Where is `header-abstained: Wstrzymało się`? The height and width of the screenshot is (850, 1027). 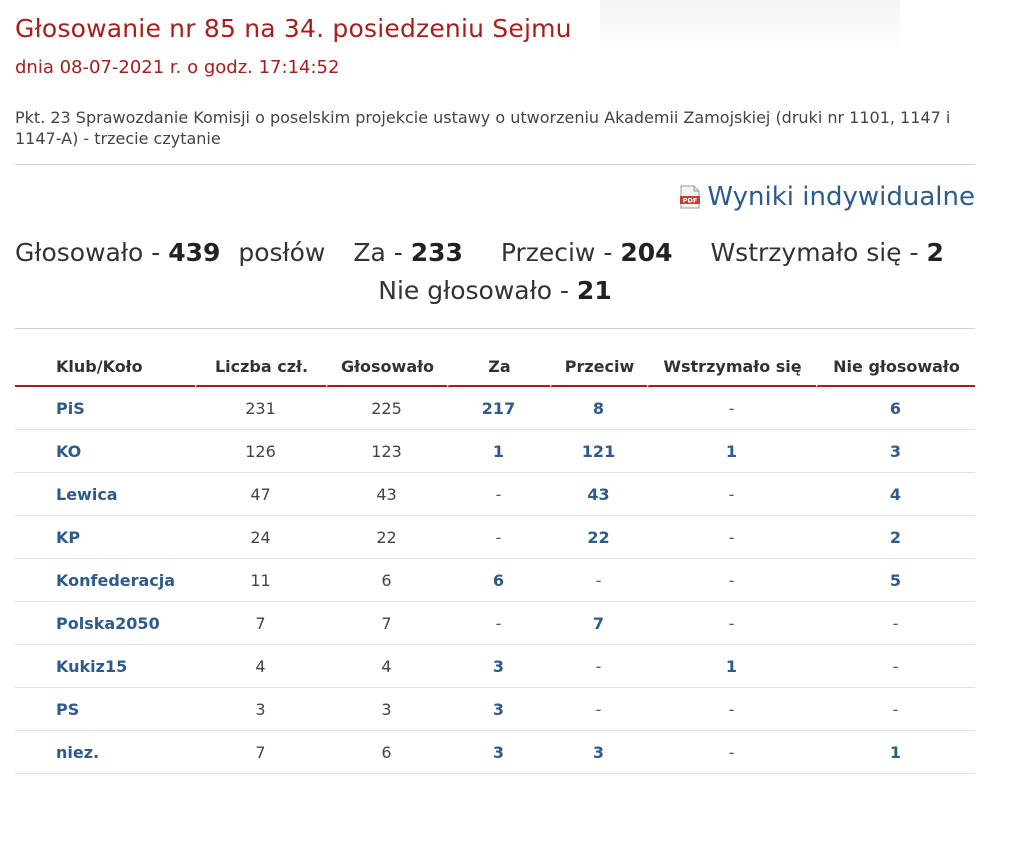
header-abstained: Wstrzymało się is located at coordinates (731, 367).